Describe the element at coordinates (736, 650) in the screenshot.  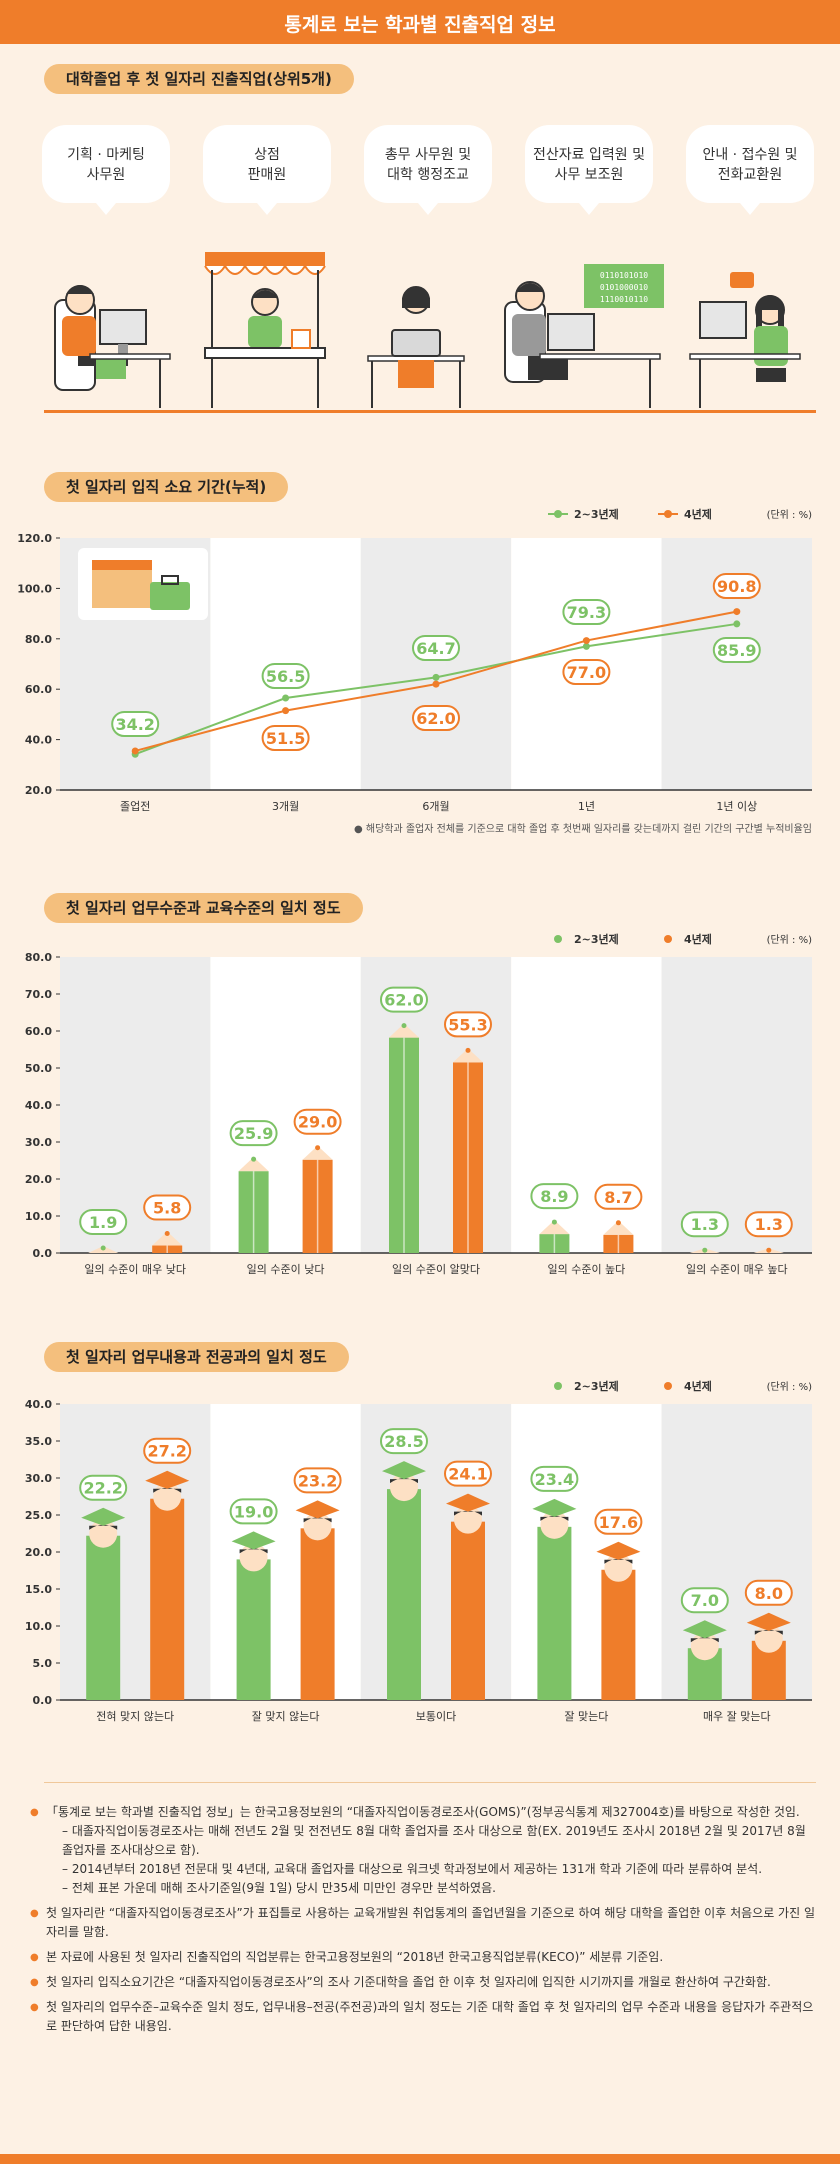
I see `value-label-bottom: 85.9` at that location.